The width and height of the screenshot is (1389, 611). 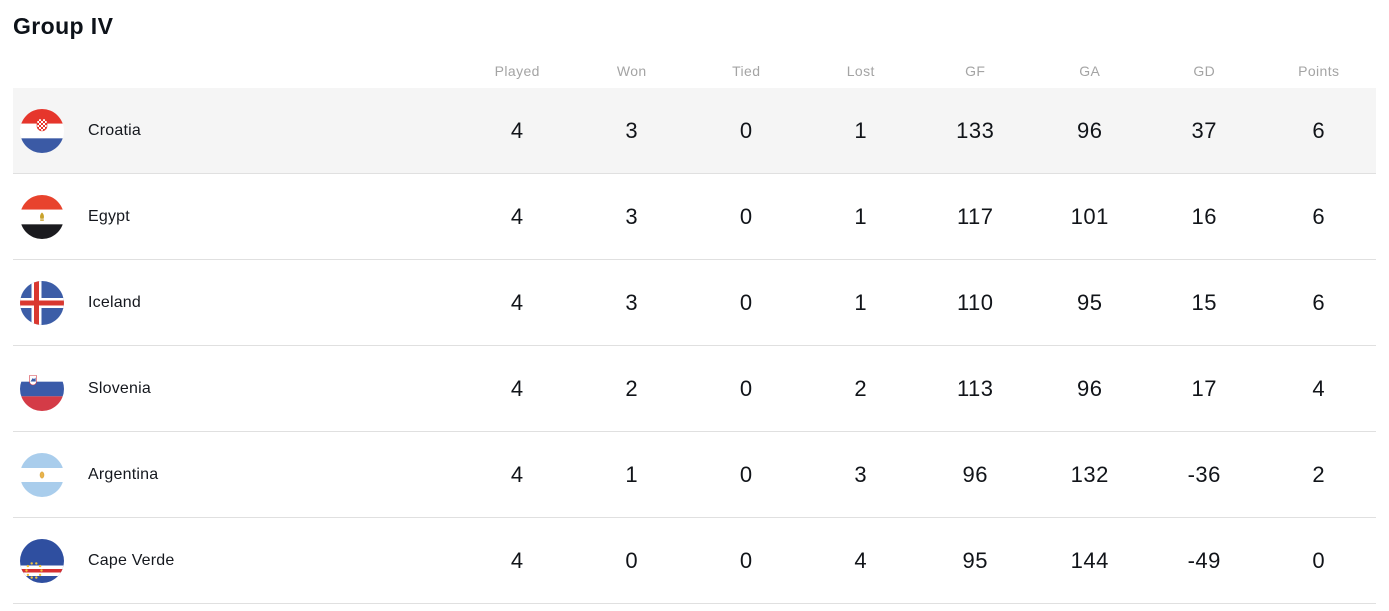 What do you see at coordinates (1089, 560) in the screenshot?
I see `stat-ga: 144` at bounding box center [1089, 560].